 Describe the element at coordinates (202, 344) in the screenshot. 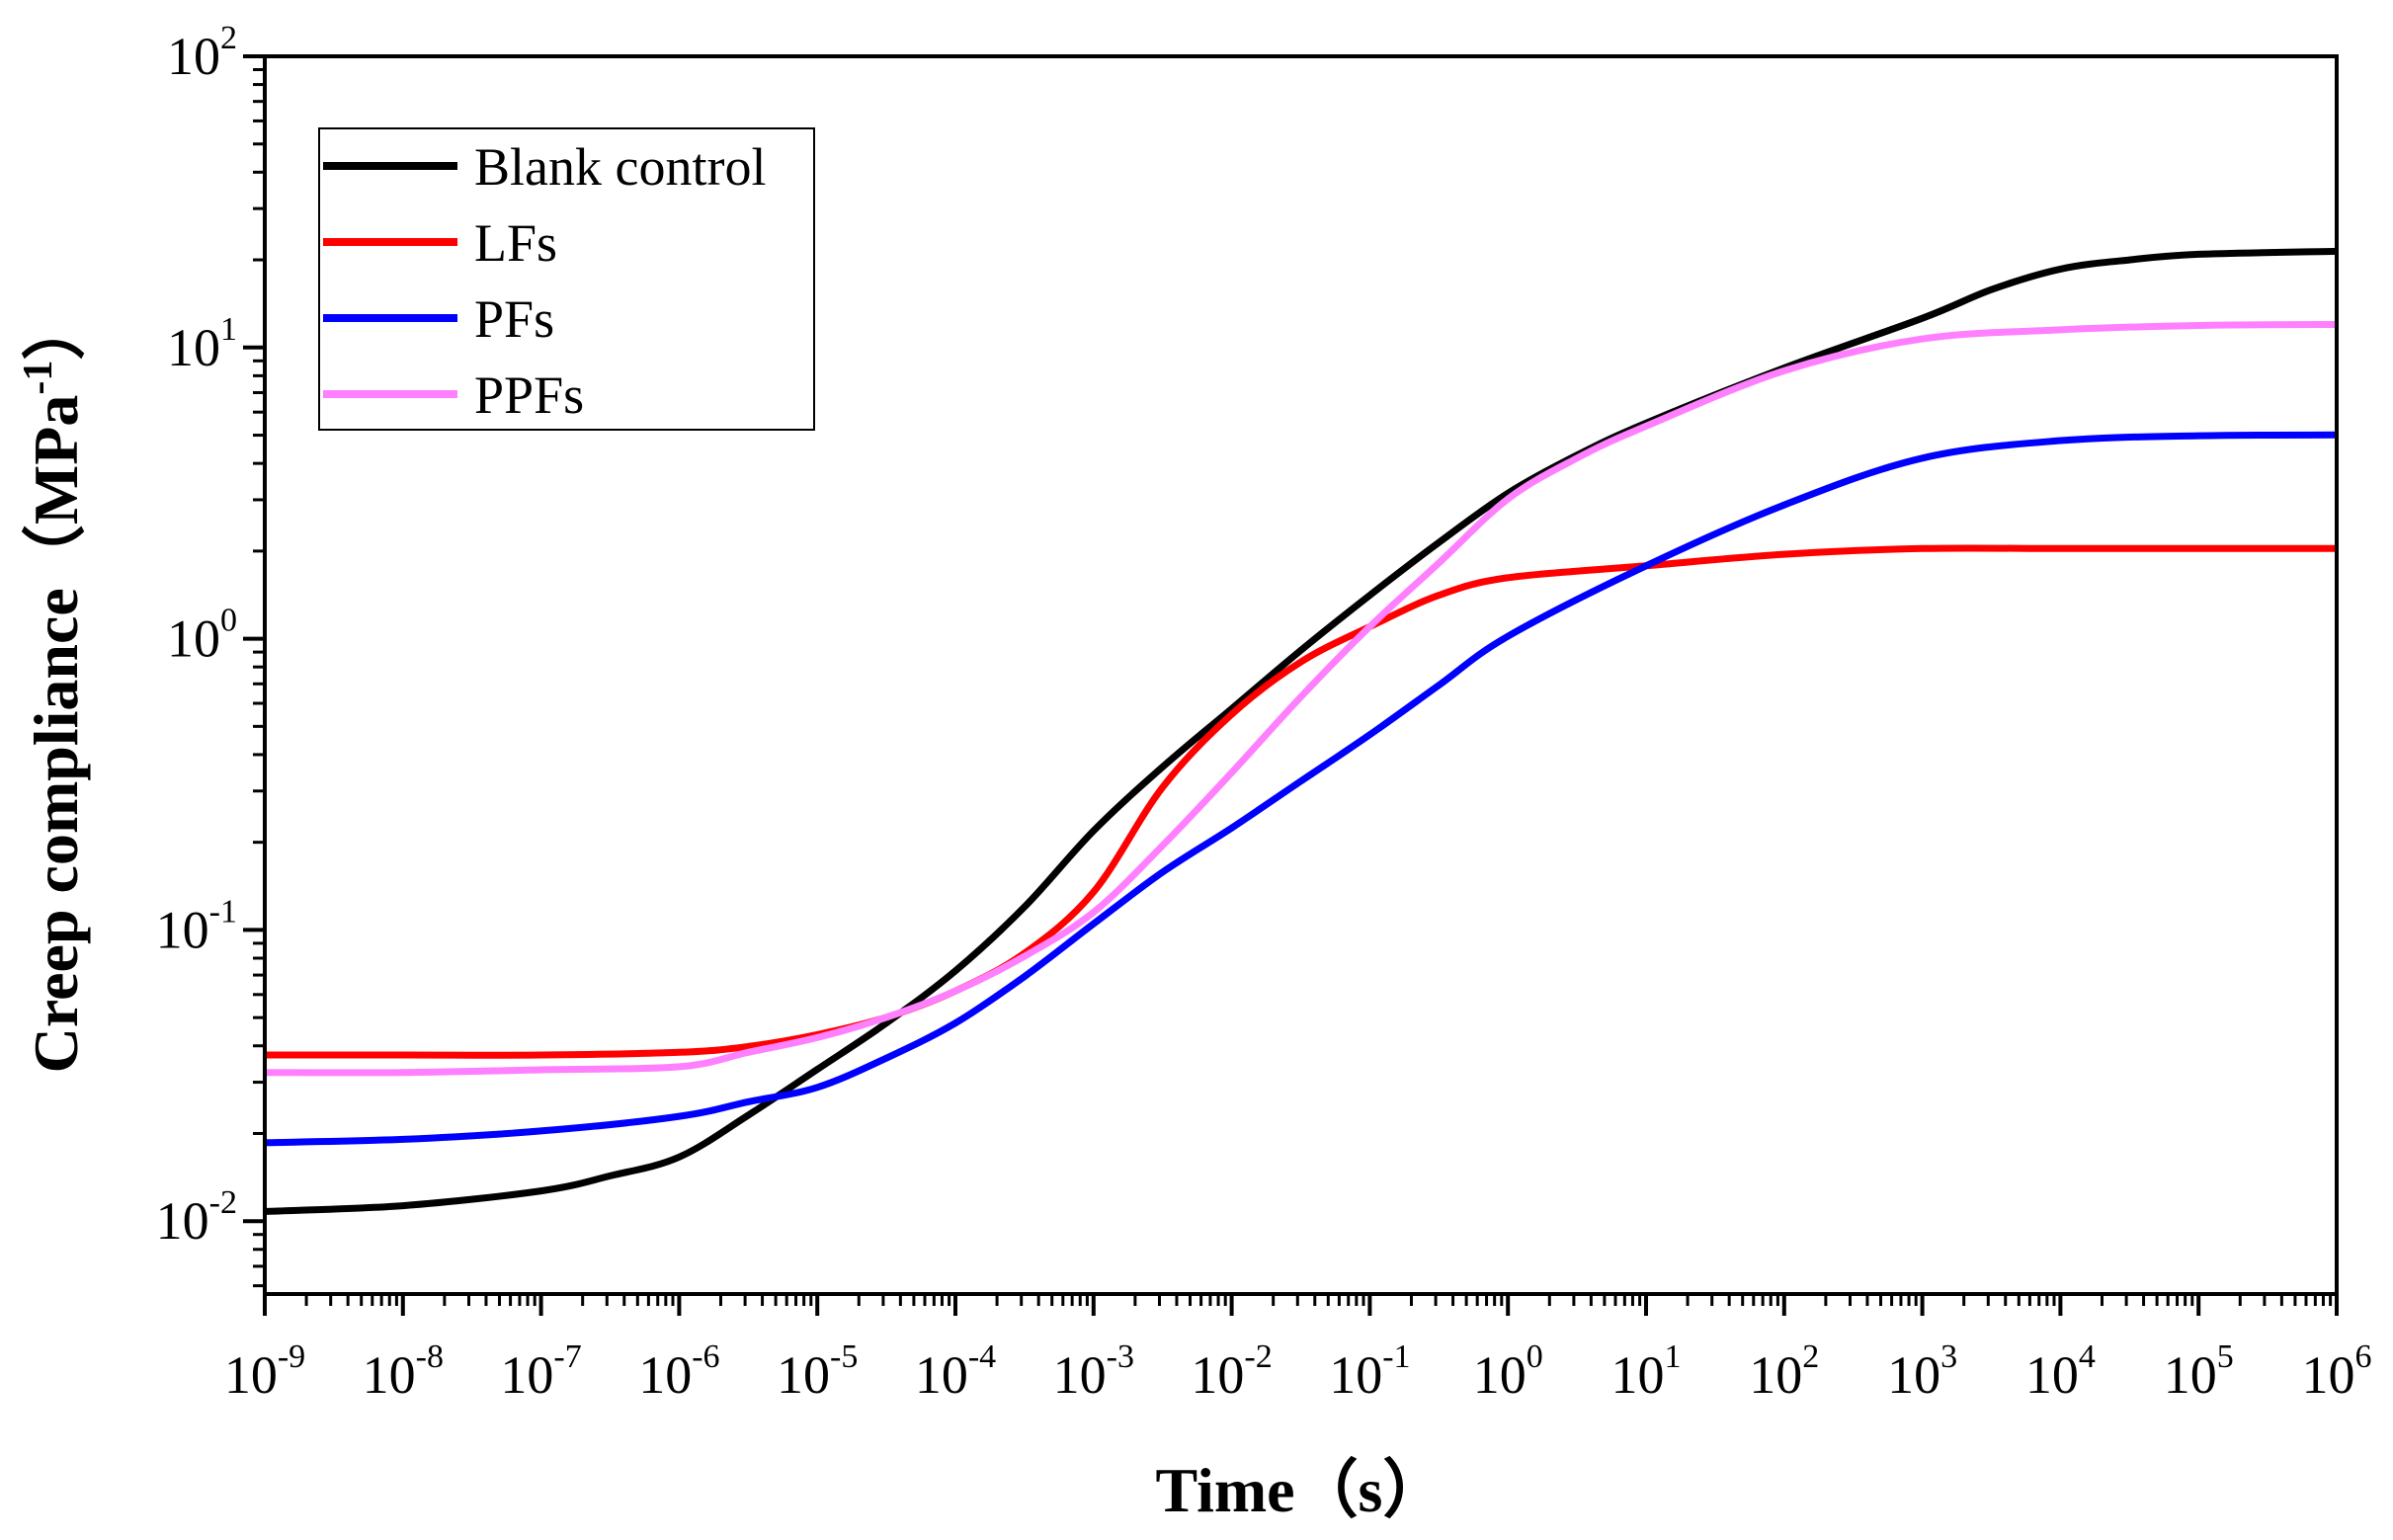

I see `y-tick-label: 10¹` at that location.